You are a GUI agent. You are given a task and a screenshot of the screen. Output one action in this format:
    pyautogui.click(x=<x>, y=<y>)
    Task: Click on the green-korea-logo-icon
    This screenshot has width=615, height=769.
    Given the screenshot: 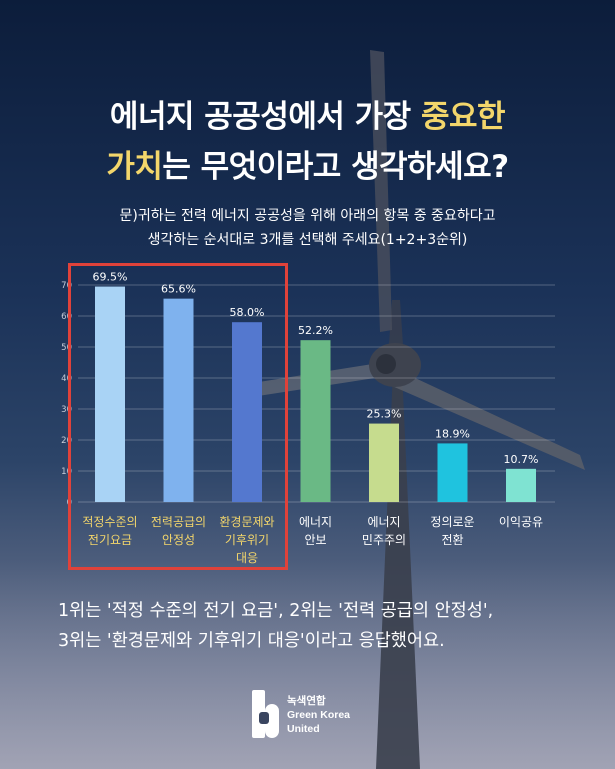 What is the action you would take?
    pyautogui.click(x=265, y=714)
    